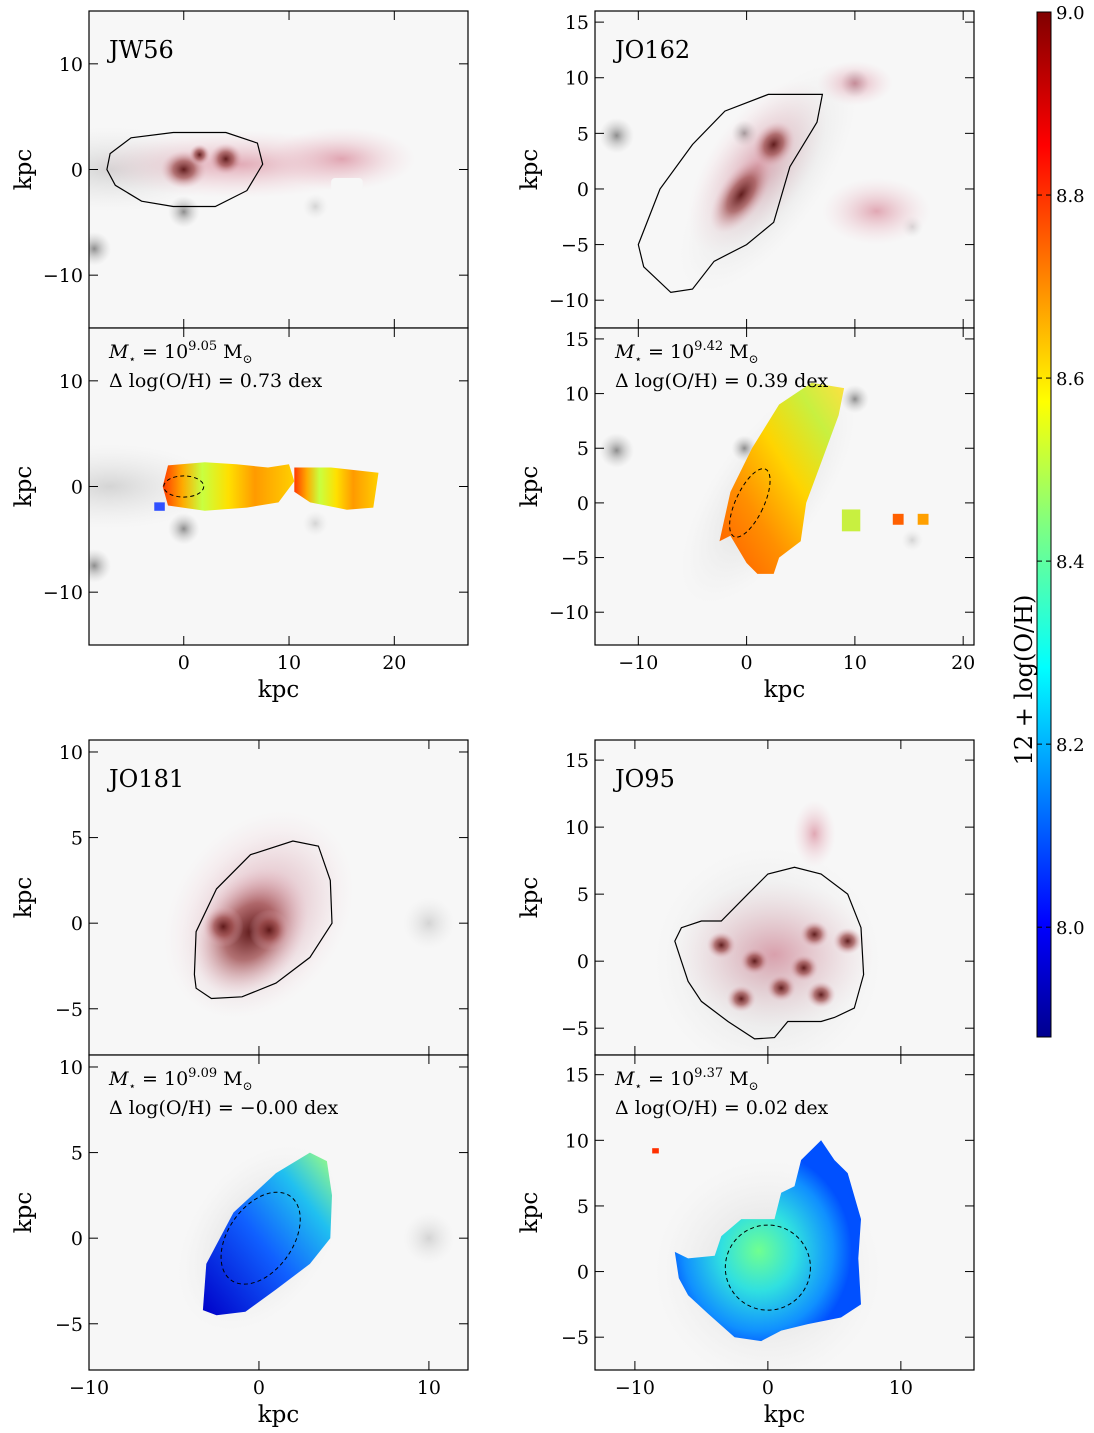 This screenshot has width=1094, height=1433. What do you see at coordinates (722, 381) in the screenshot?
I see `metallicity-difference-annotation: Δ log(O/H) = 0.39 dex` at bounding box center [722, 381].